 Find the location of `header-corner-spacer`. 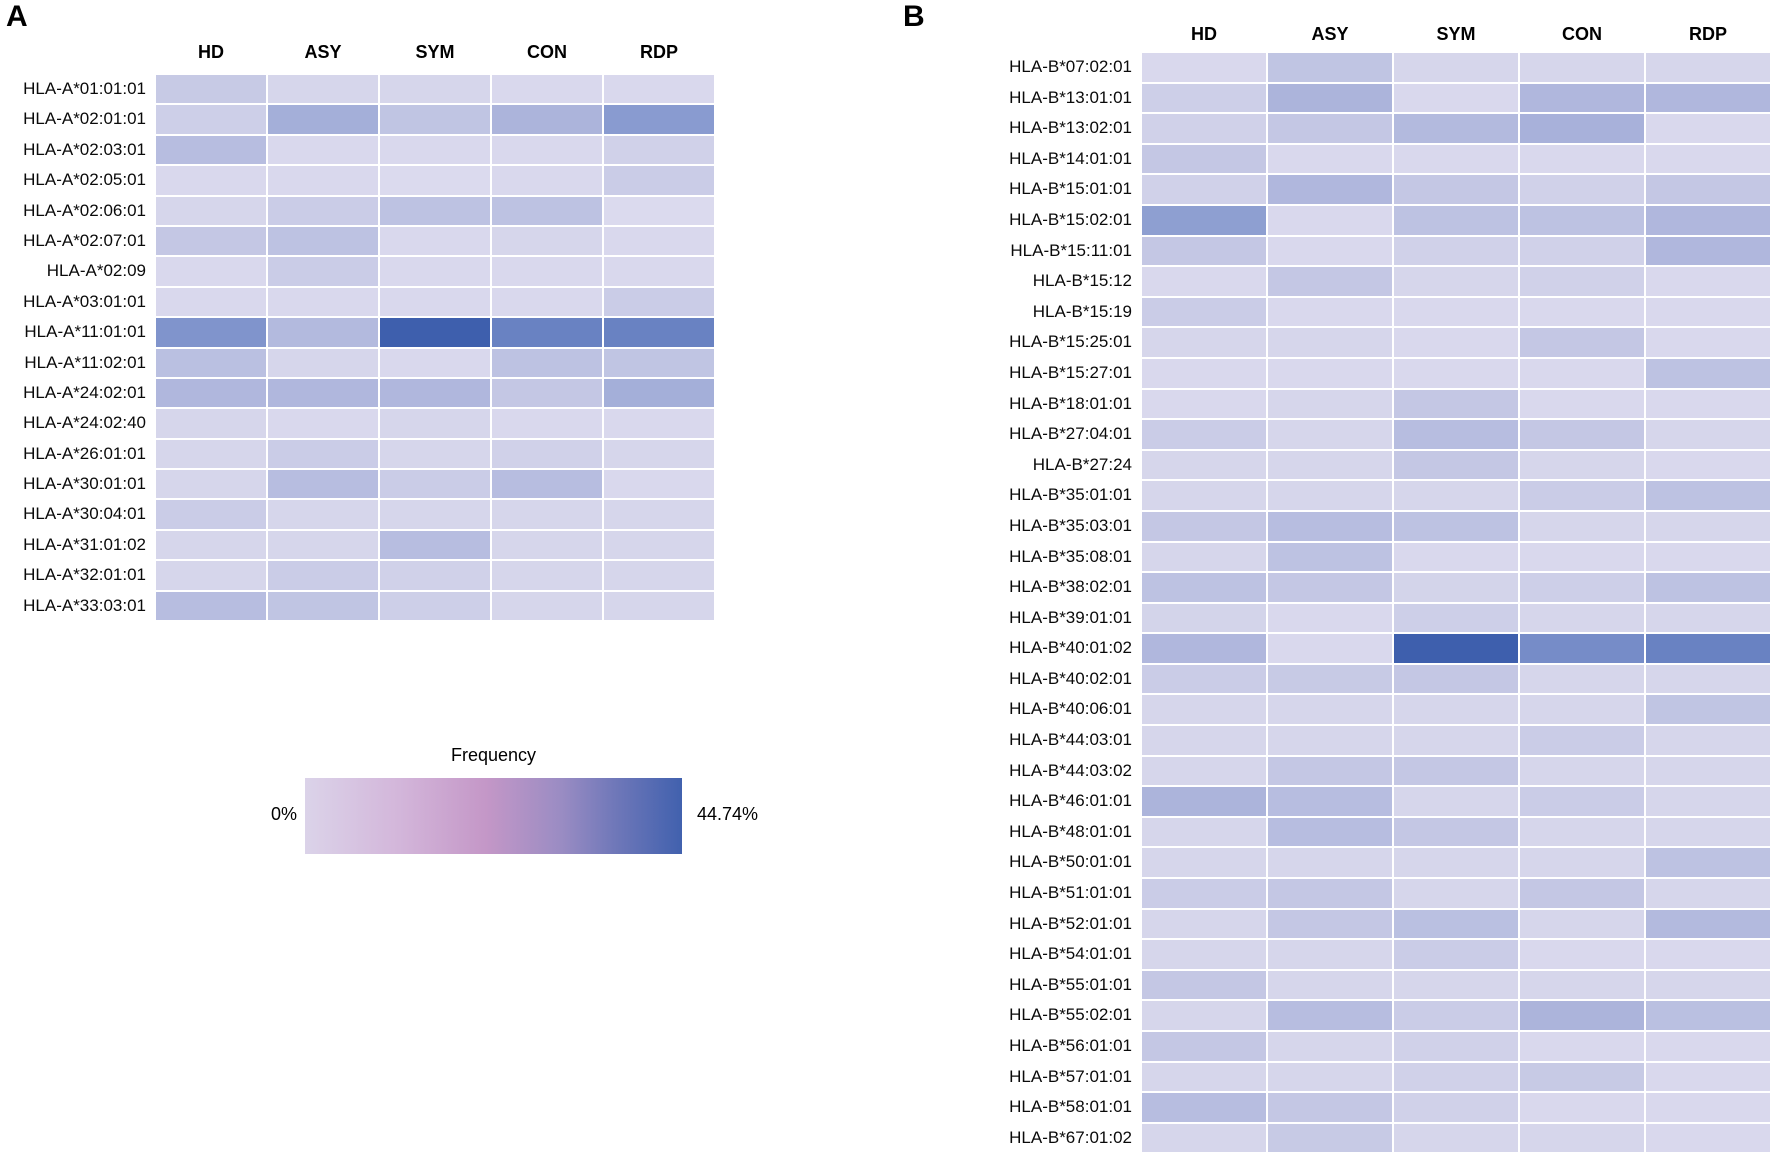

header-corner-spacer is located at coordinates (1023, 34).